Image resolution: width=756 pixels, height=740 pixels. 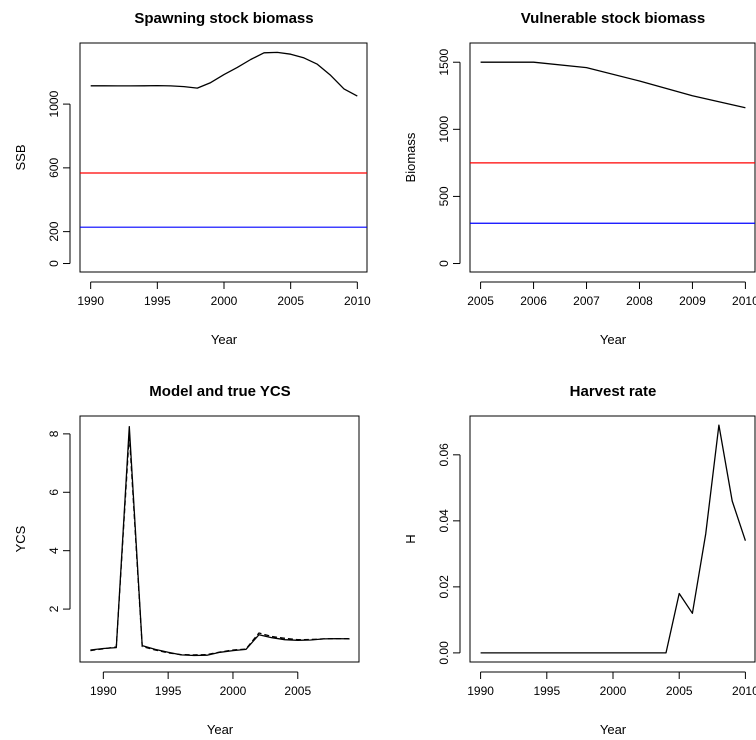 What do you see at coordinates (444, 587) in the screenshot?
I see `y-tick-label: 0.02` at bounding box center [444, 587].